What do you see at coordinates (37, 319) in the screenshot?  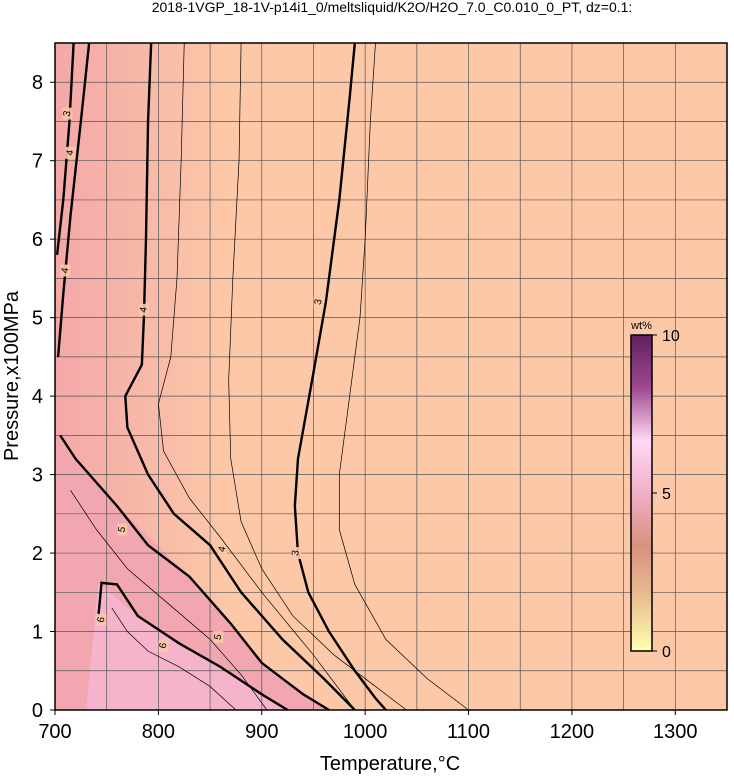 I see `y-tick-label: 5` at bounding box center [37, 319].